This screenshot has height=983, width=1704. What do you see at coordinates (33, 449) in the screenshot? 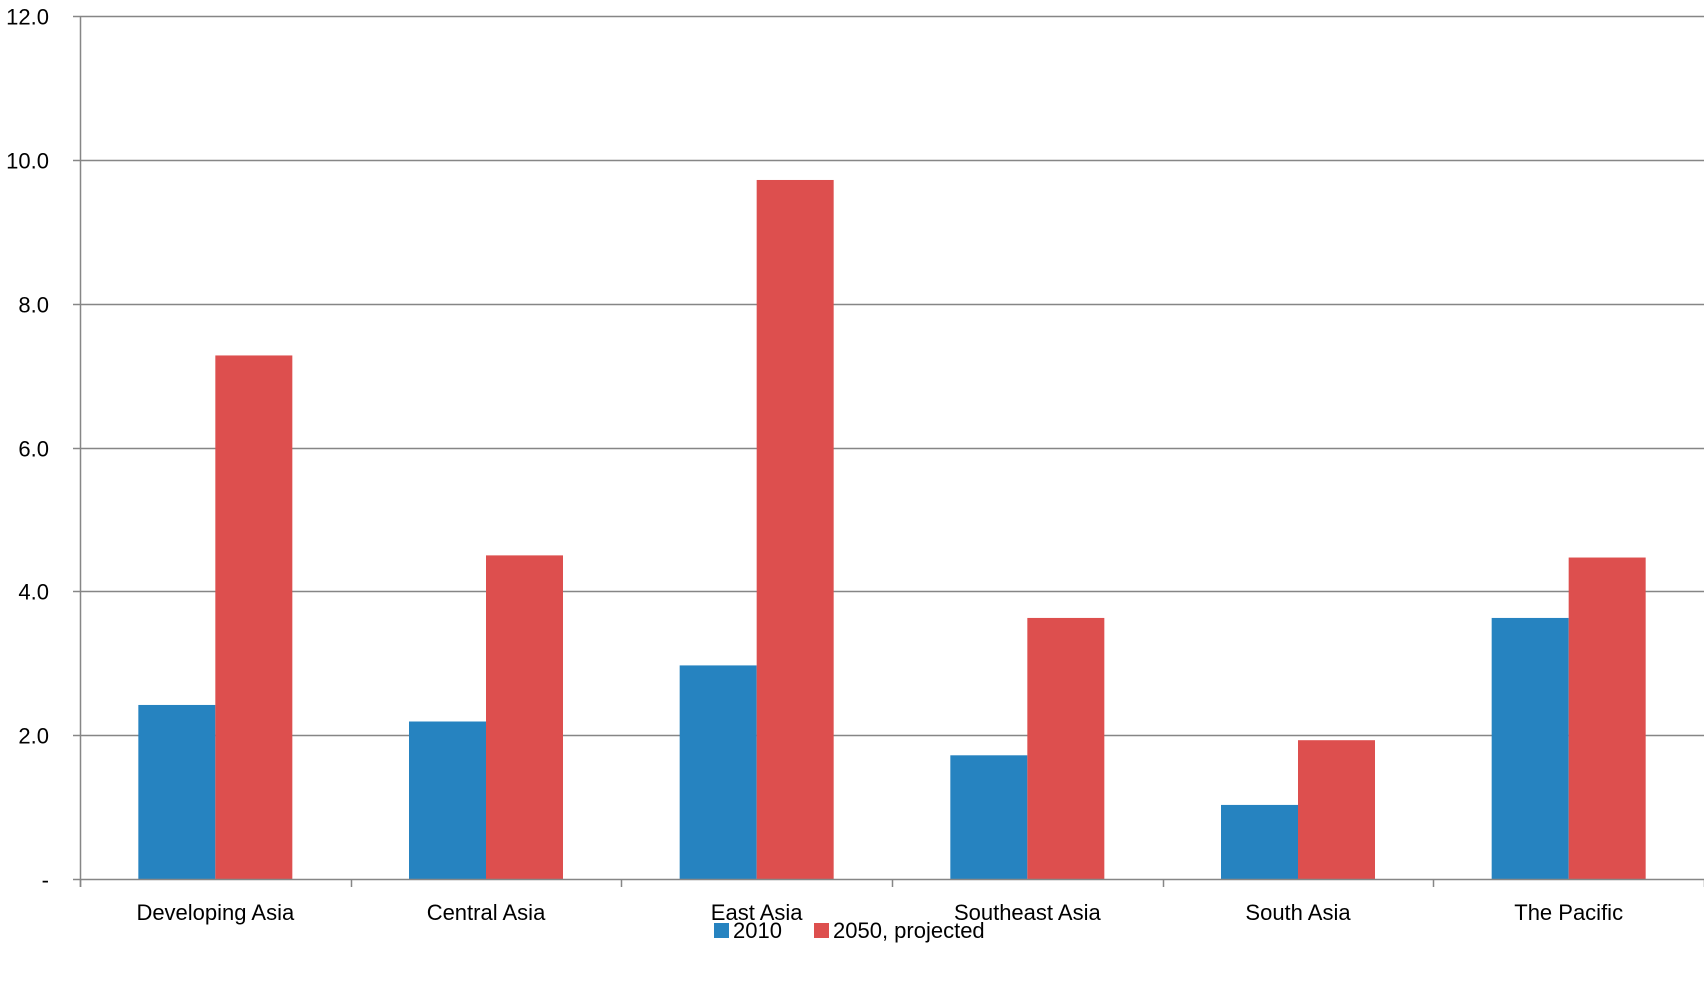
I see `y-tick-label: 6.0` at bounding box center [33, 449].